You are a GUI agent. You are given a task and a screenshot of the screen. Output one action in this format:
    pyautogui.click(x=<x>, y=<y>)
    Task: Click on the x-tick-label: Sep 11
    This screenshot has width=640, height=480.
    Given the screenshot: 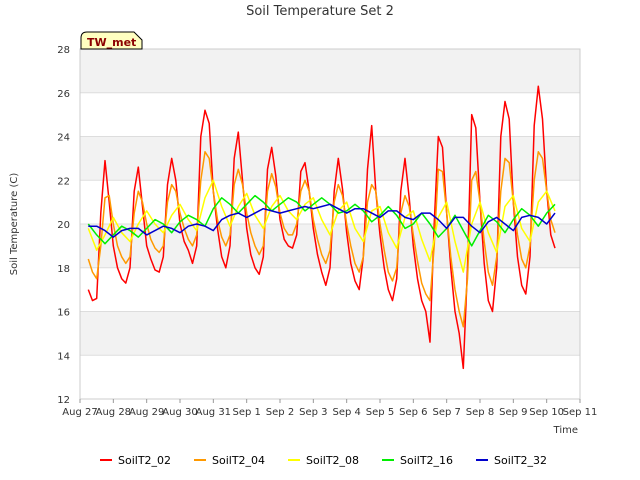 What is the action you would take?
    pyautogui.click(x=580, y=412)
    